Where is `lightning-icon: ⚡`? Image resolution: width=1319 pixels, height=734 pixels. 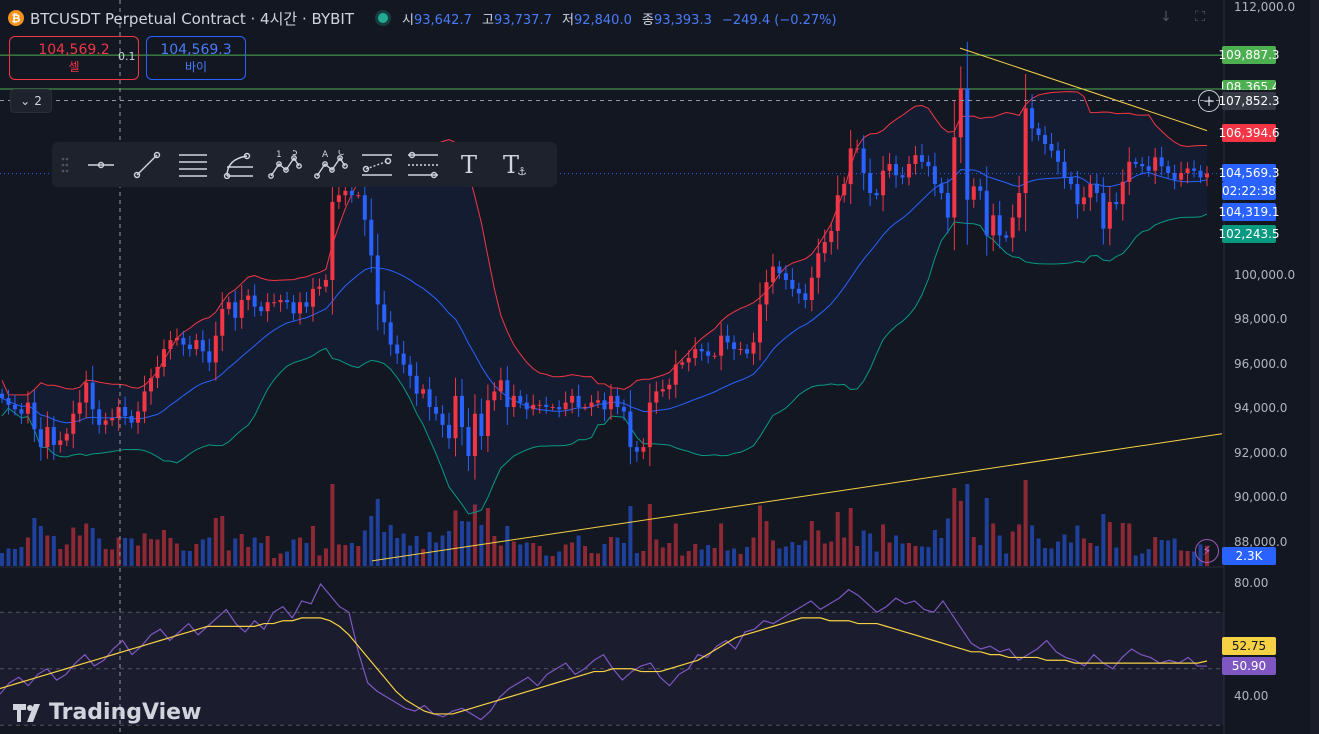
lightning-icon: ⚡ is located at coordinates (1207, 551).